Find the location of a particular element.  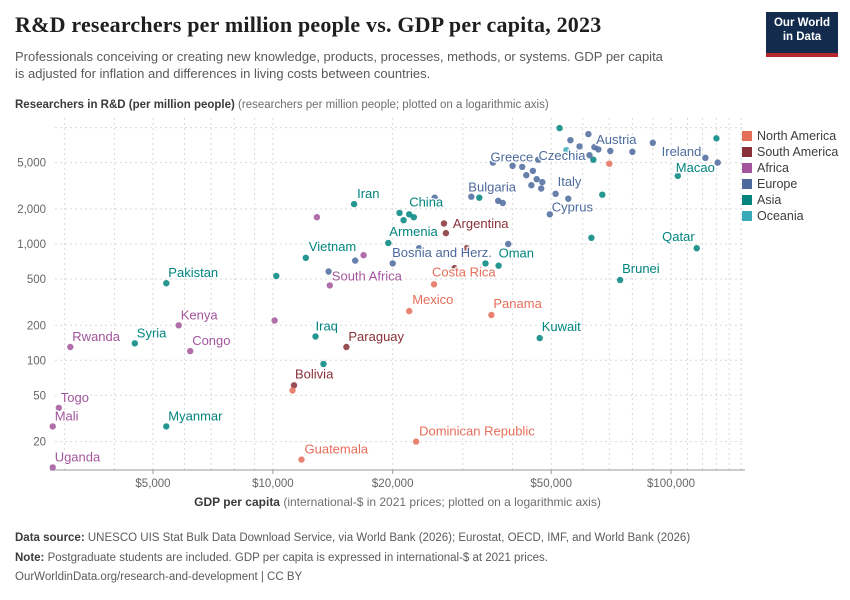

data-point-bolivia is located at coordinates (294, 385).